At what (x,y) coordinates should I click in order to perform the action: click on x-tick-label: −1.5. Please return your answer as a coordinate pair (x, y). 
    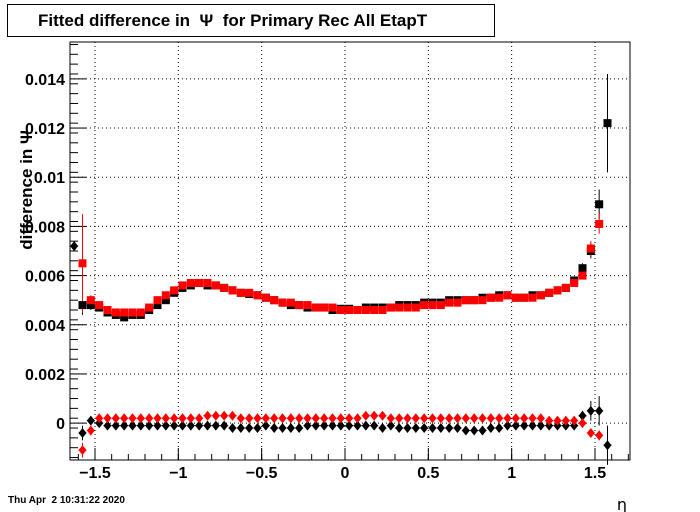
    Looking at the image, I should click on (95, 473).